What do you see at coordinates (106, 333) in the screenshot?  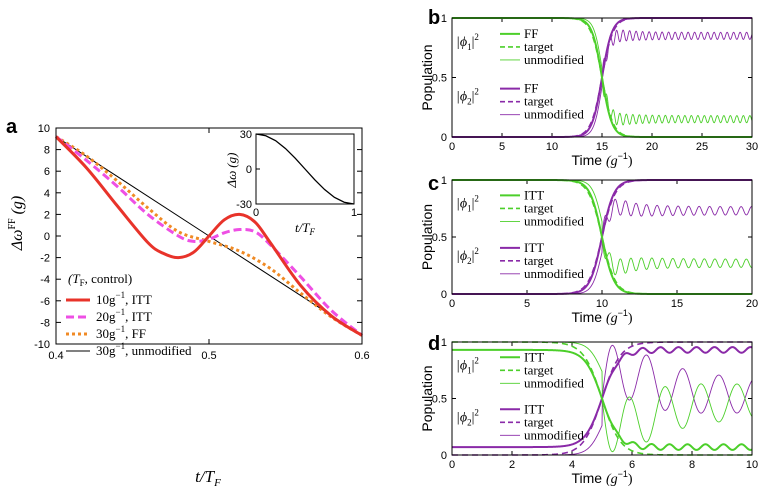 I see `legend-num: 30g` at bounding box center [106, 333].